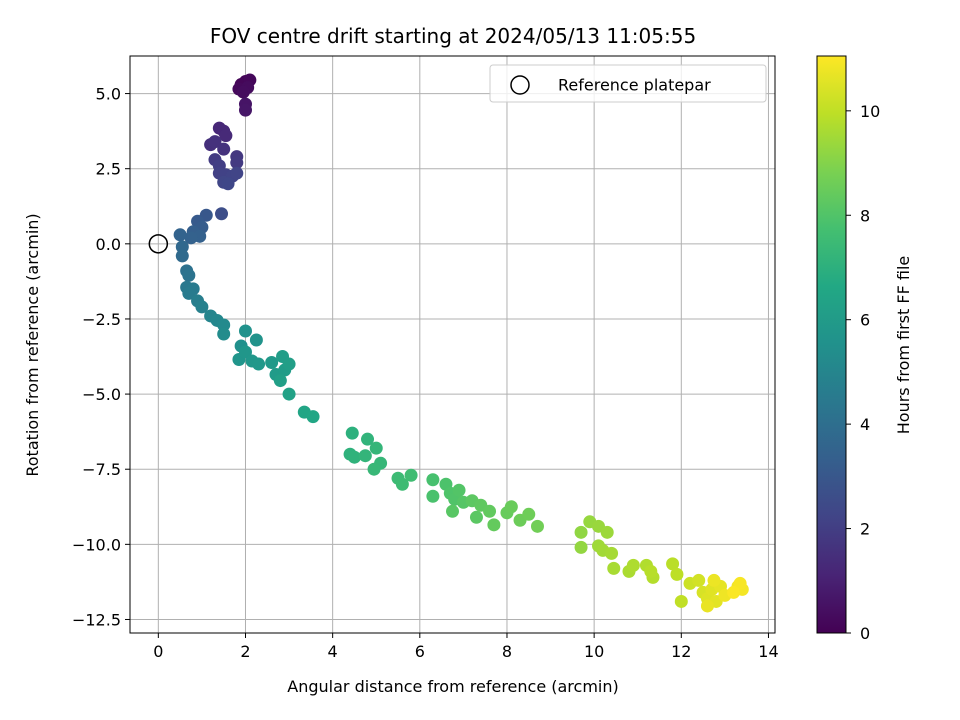  What do you see at coordinates (865, 424) in the screenshot?
I see `colorbar-tick-label: 4` at bounding box center [865, 424].